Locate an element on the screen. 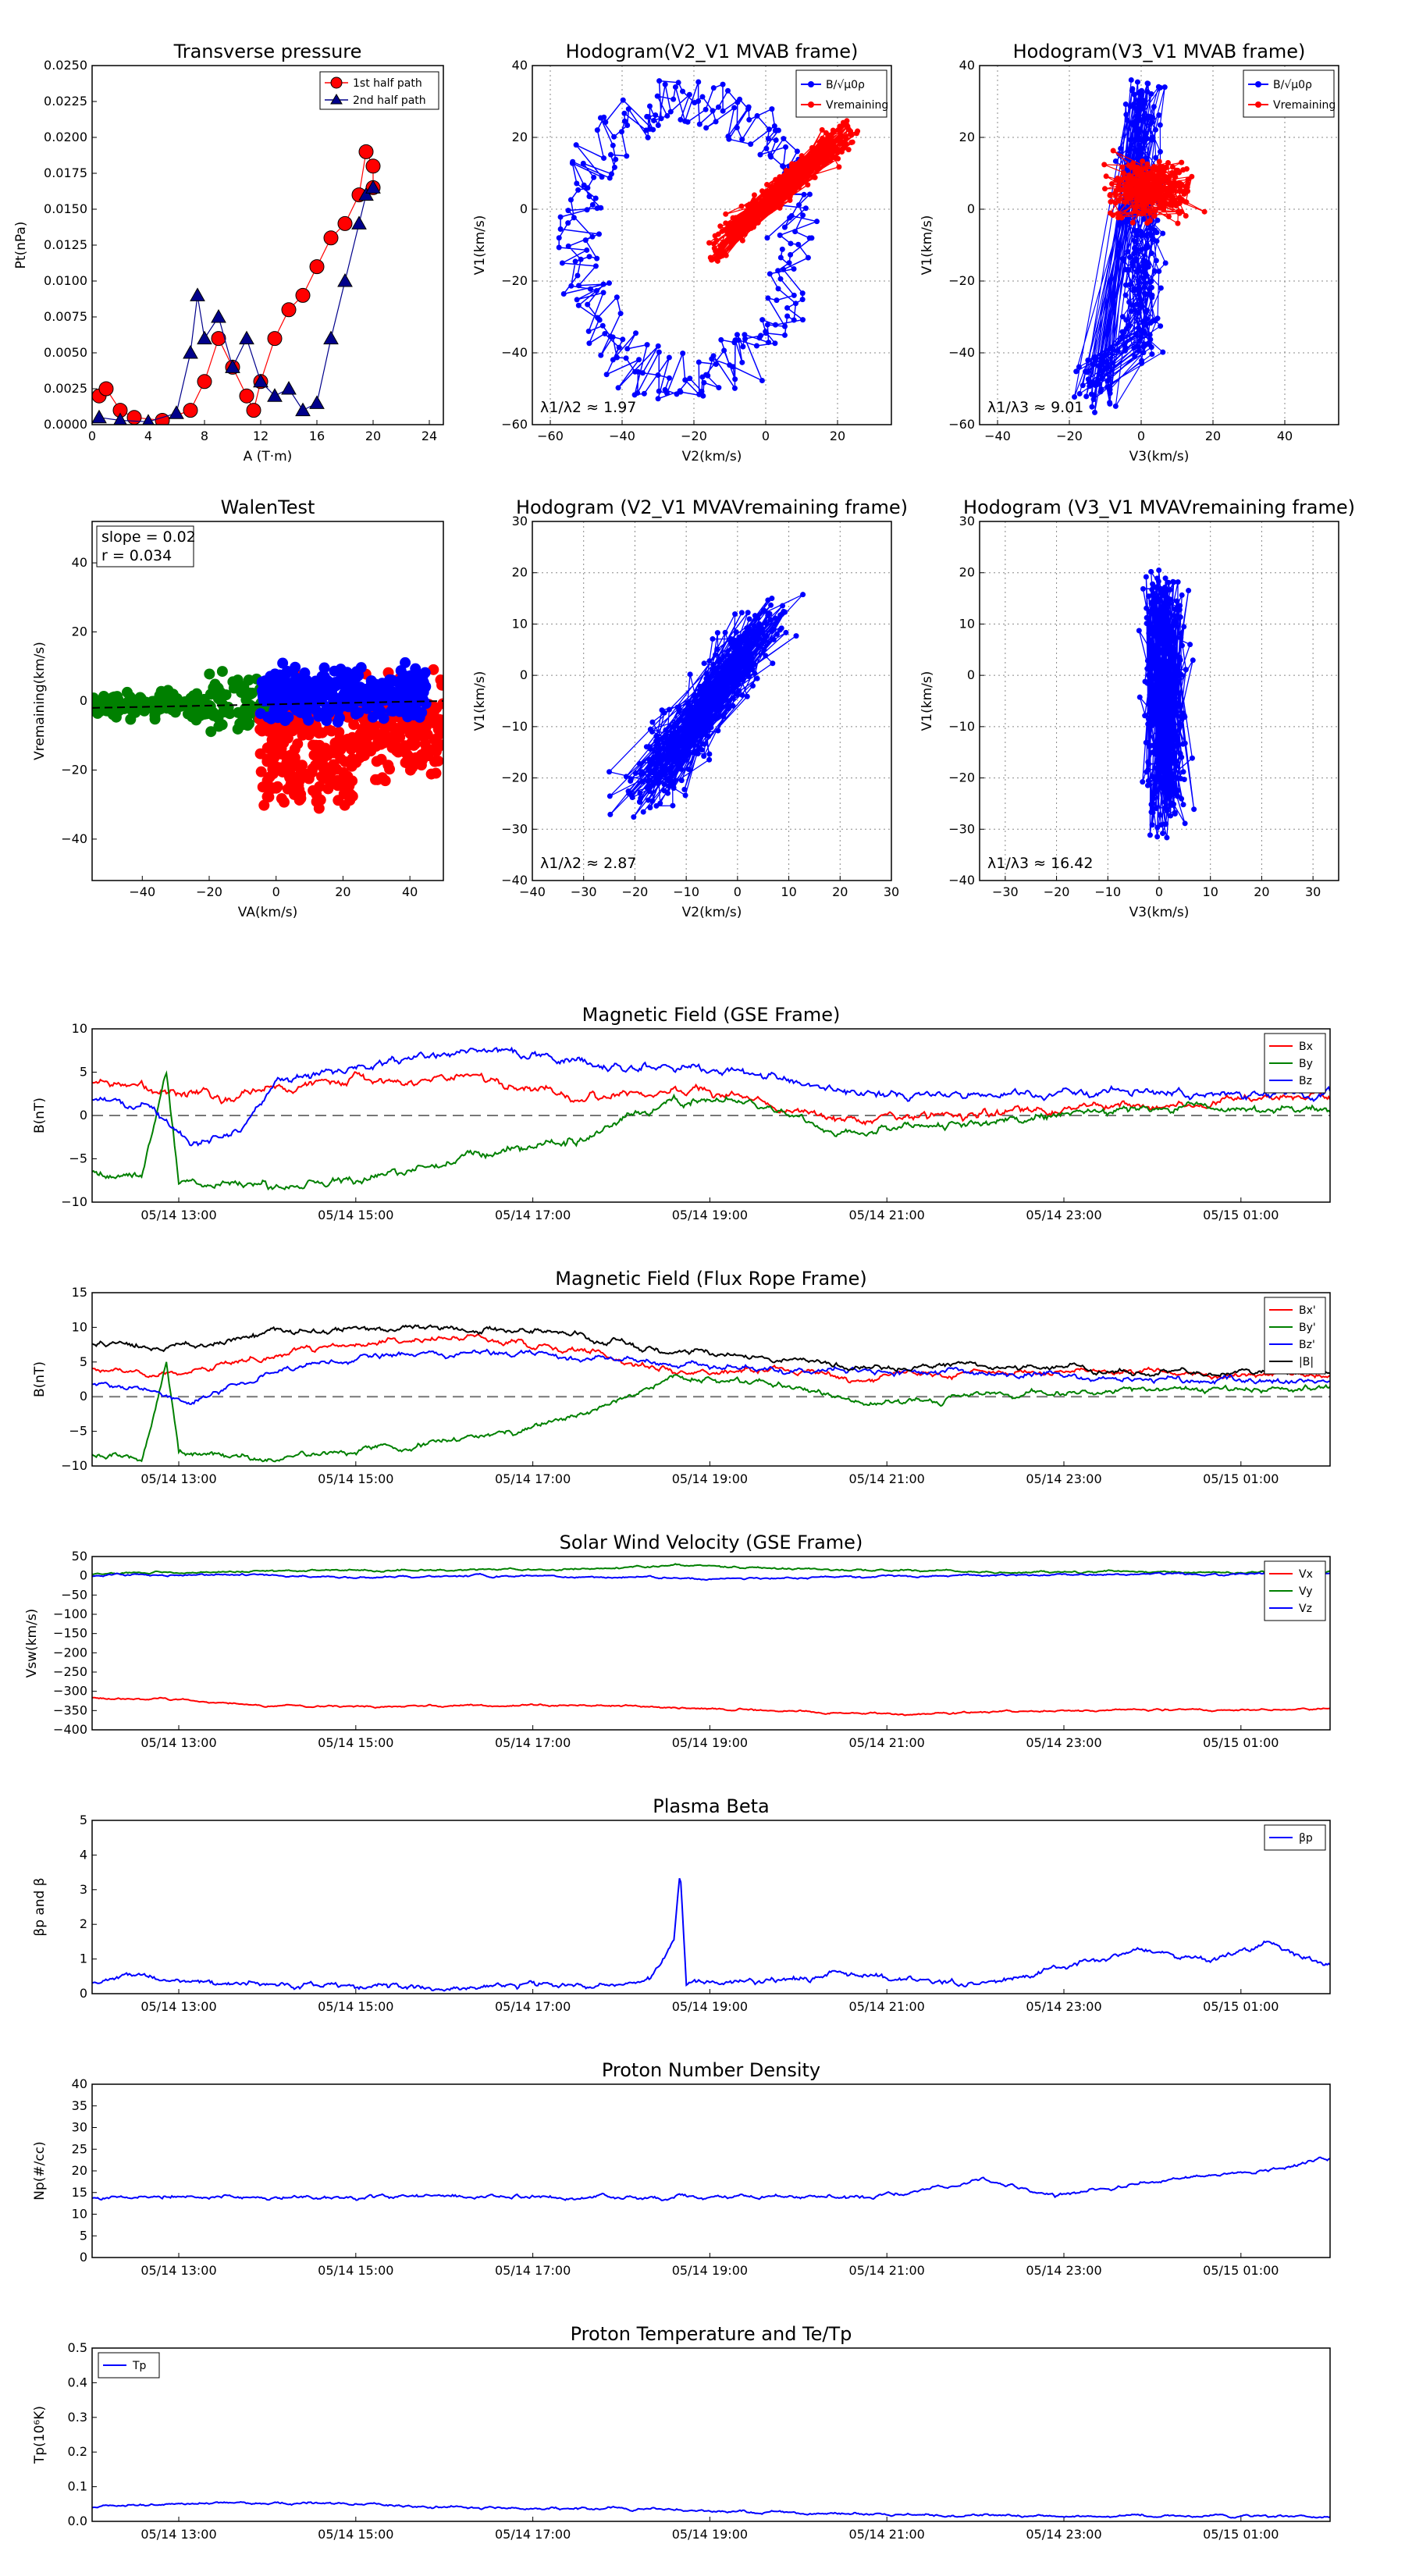 The image size is (1405, 2576). y-tick-label: 50 is located at coordinates (80, 1556).